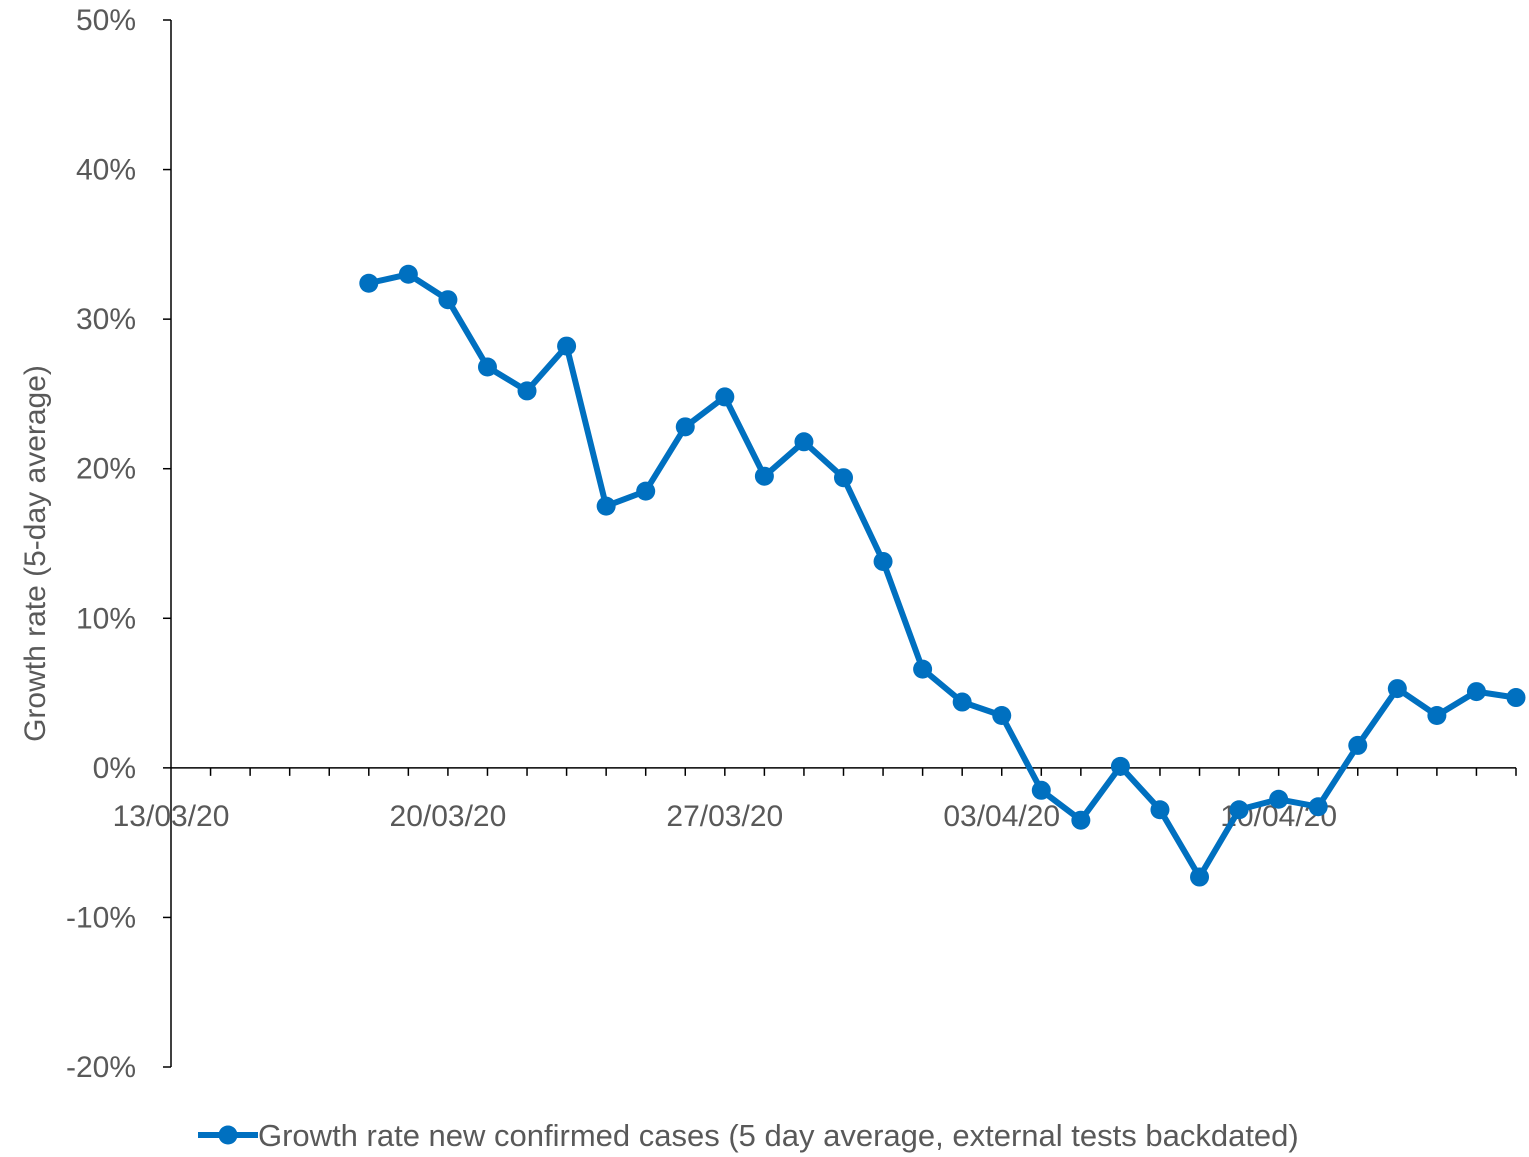 The width and height of the screenshot is (1529, 1157). I want to click on legend-point-marker, so click(228, 1135).